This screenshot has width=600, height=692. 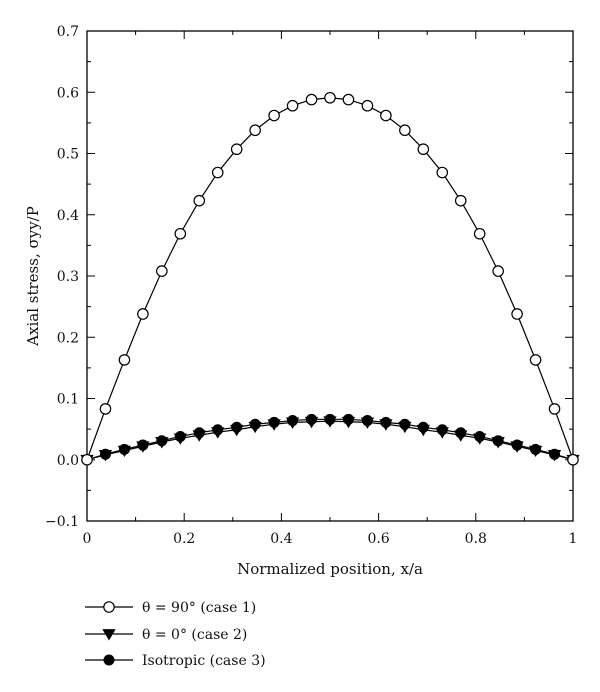 I want to click on x-tick-label: 0.2, so click(x=184, y=539).